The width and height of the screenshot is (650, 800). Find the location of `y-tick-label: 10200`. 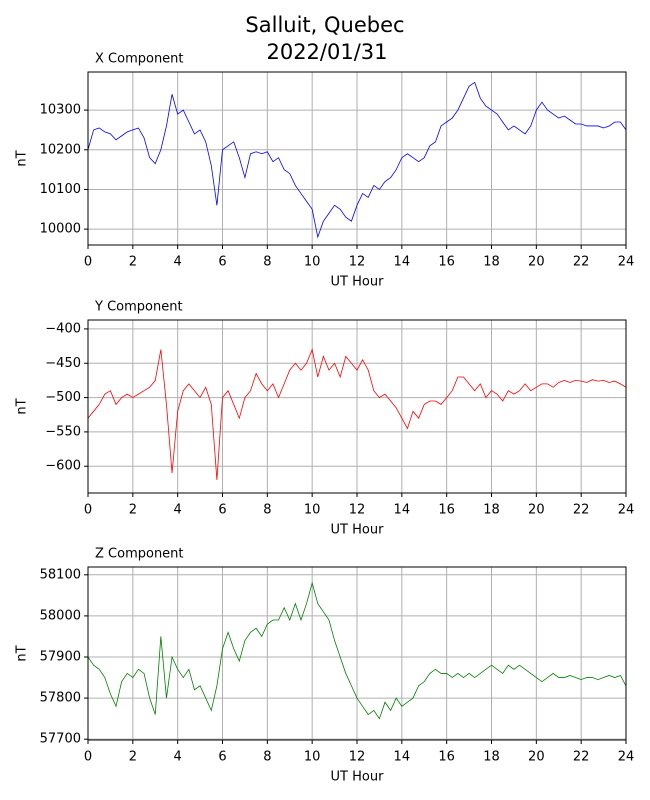

y-tick-label: 10200 is located at coordinates (60, 149).